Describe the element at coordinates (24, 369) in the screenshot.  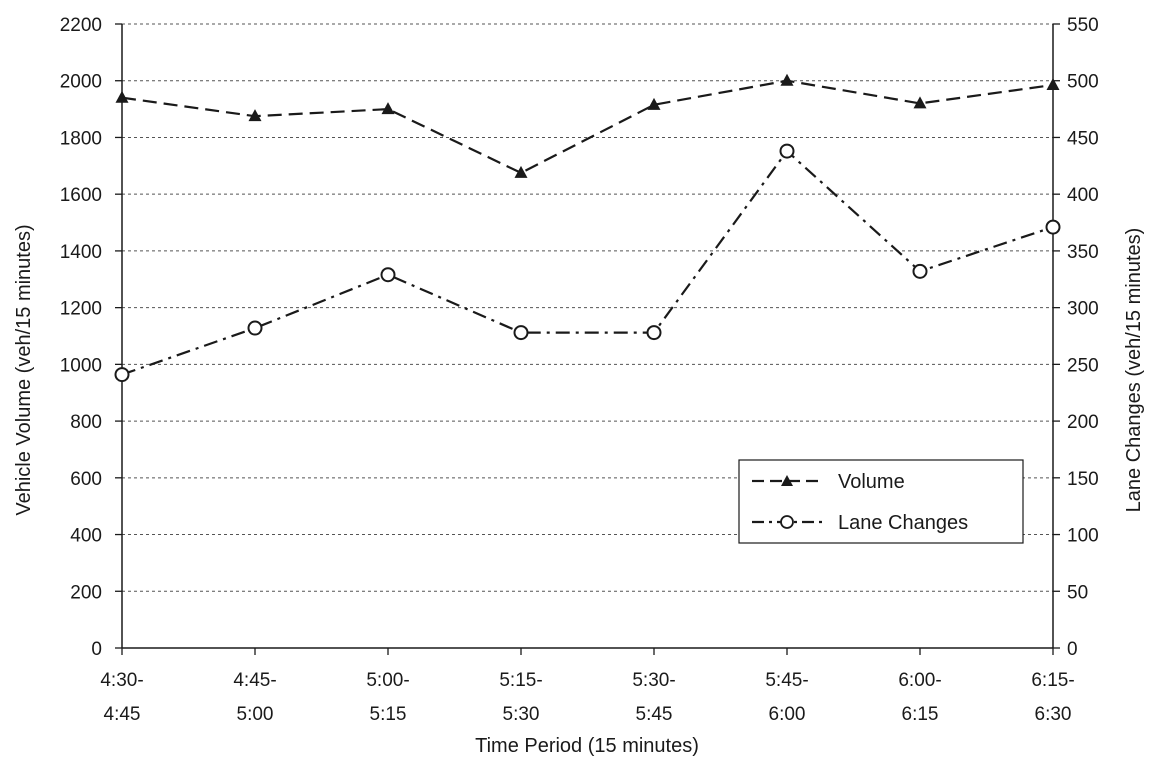
I see `y-axis-title-left: Vehicle Volume (veh/15 minutes)` at that location.